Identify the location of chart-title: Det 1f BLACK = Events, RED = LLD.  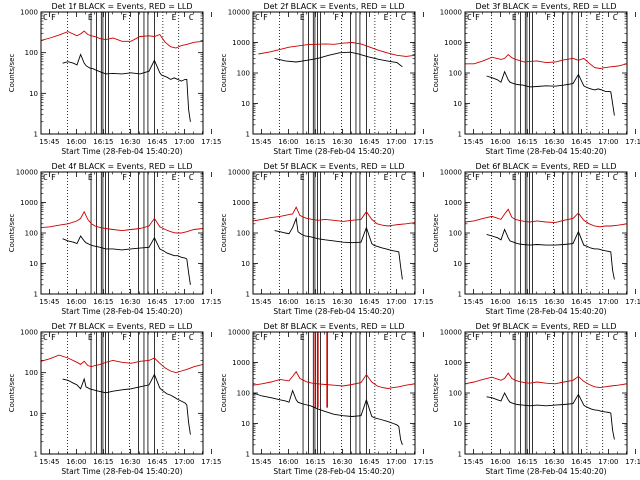
(121, 6).